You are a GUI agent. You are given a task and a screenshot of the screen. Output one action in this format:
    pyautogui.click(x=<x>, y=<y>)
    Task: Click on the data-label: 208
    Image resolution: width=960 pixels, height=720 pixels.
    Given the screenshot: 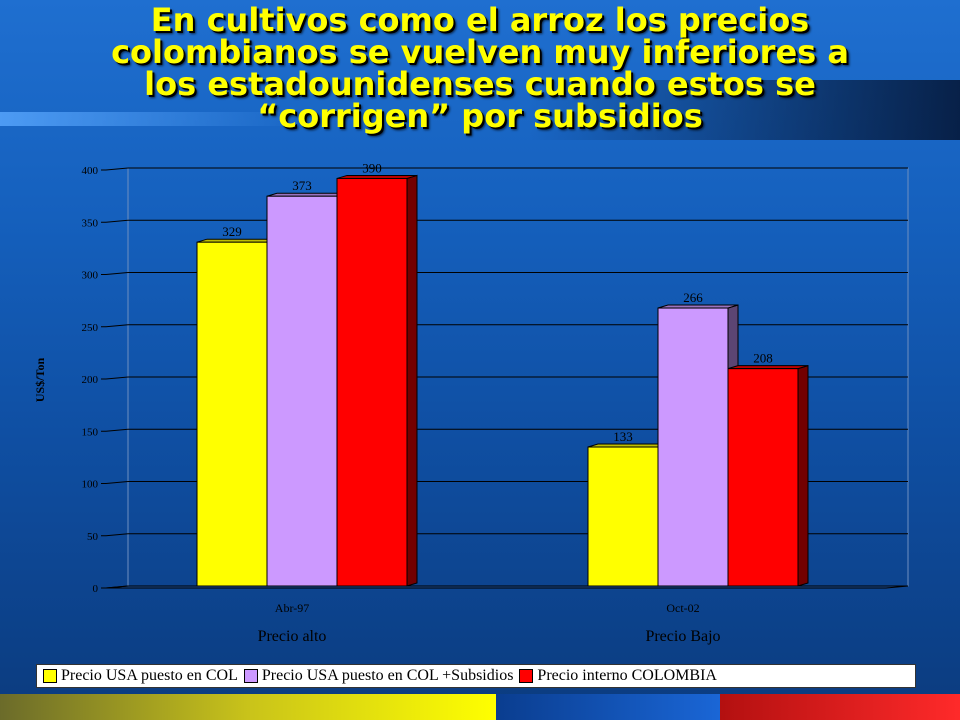 What is the action you would take?
    pyautogui.click(x=763, y=358)
    